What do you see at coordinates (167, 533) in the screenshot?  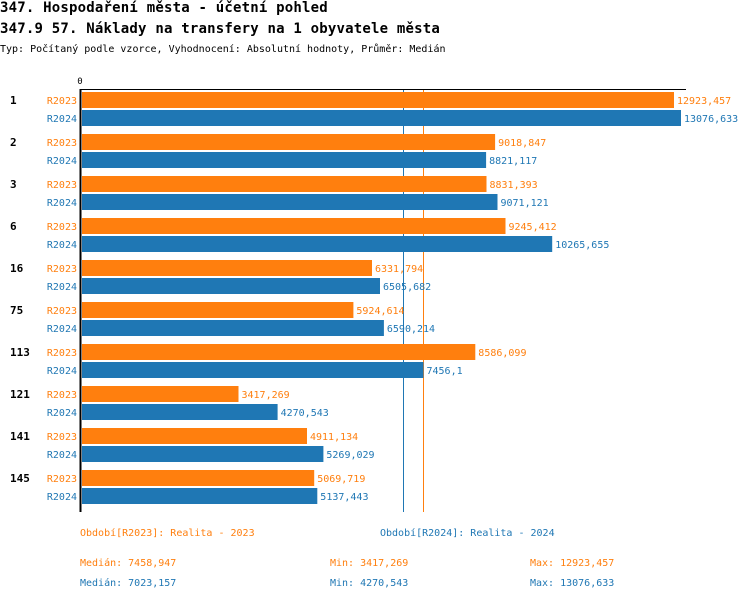 I see `legend-r2023-period: Období[R2023]: Realita - 2023` at bounding box center [167, 533].